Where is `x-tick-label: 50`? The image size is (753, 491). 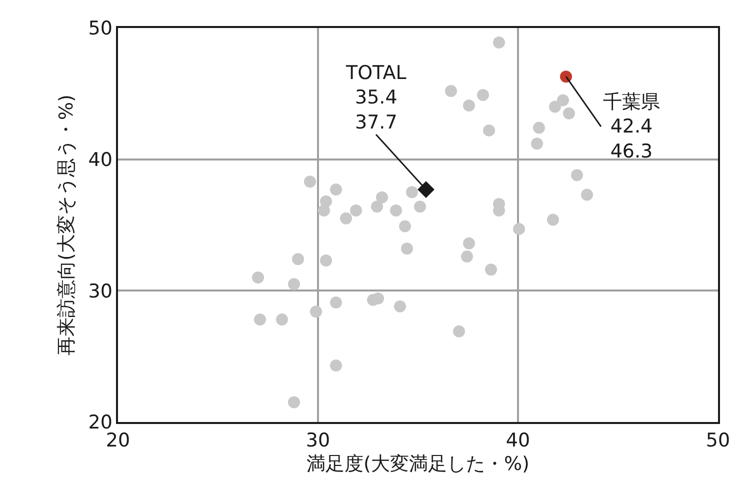
x-tick-label: 50 is located at coordinates (718, 441).